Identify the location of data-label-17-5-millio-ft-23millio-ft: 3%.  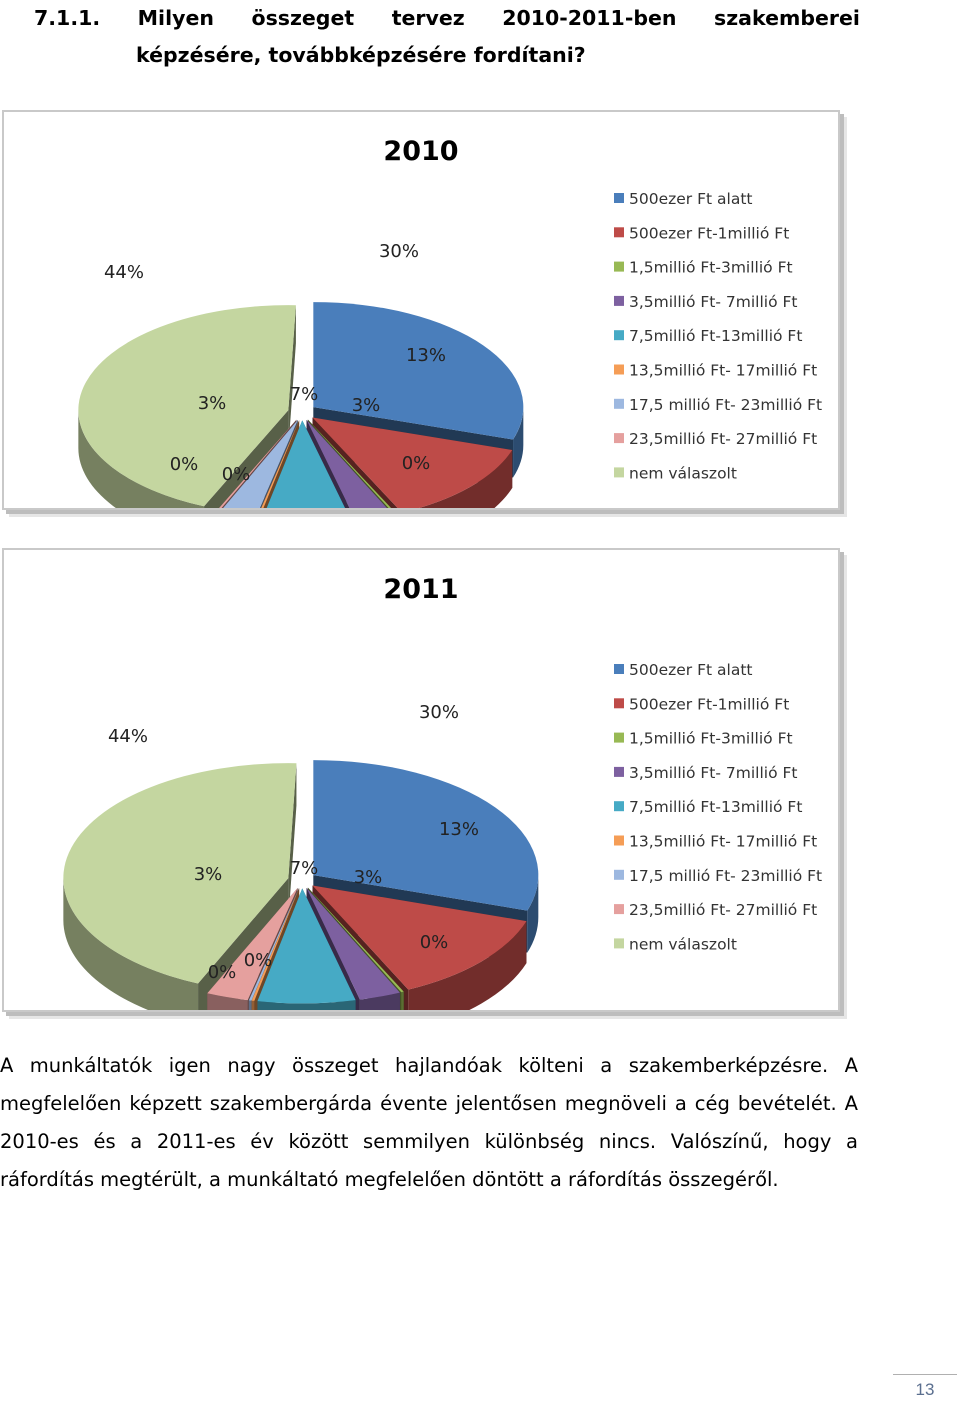
(212, 403).